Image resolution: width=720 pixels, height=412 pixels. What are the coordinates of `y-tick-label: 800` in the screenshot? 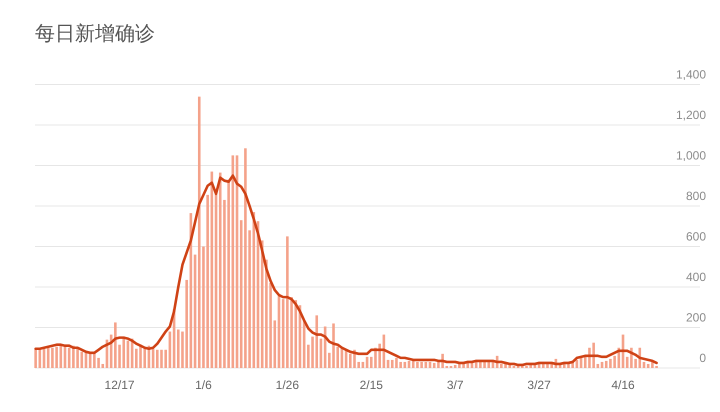 It's located at (696, 196).